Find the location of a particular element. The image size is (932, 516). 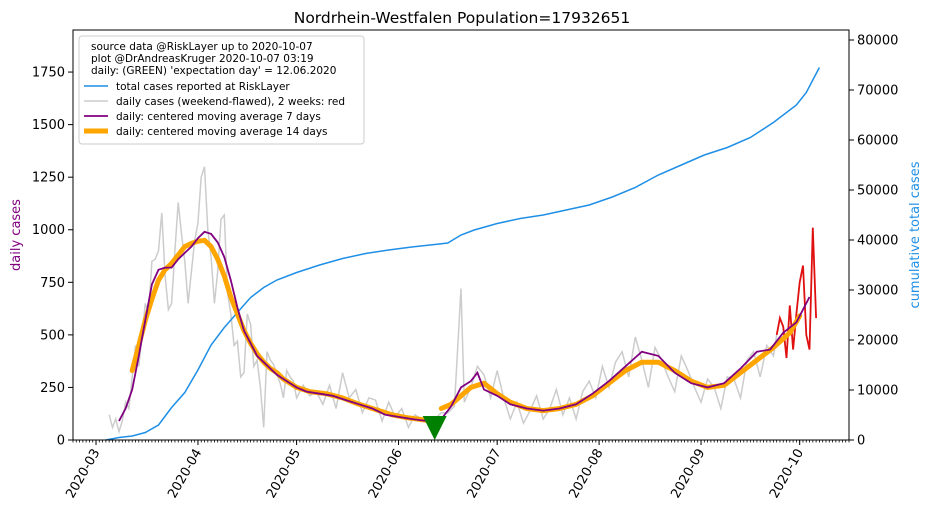

legend-label-ma7: daily: centered moving average 7 days is located at coordinates (218, 117).